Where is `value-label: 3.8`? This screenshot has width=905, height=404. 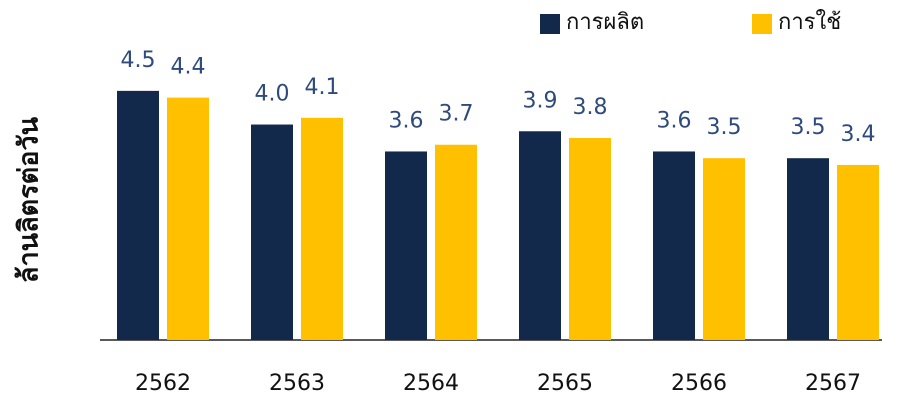
value-label: 3.8 is located at coordinates (590, 107).